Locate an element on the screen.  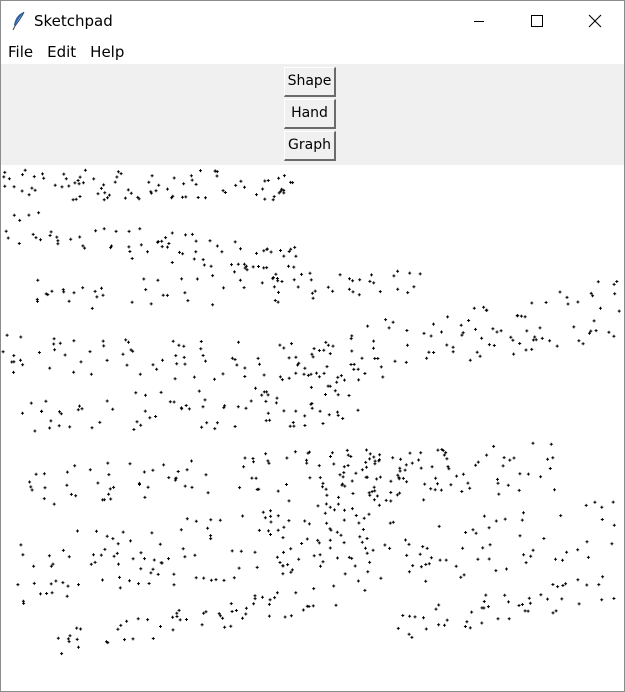
hand-button: Hand is located at coordinates (310, 114).